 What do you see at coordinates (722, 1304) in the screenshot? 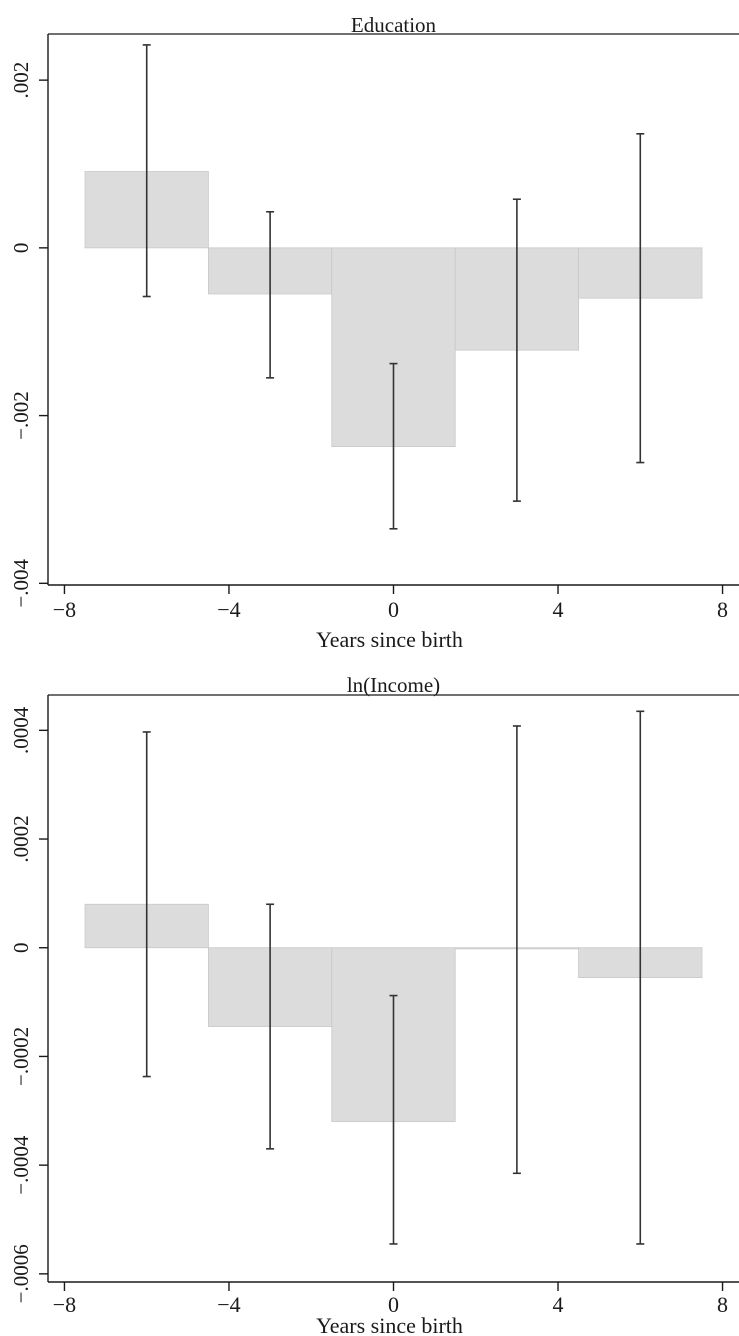
I see `income-x-tick-label: 8` at bounding box center [722, 1304].